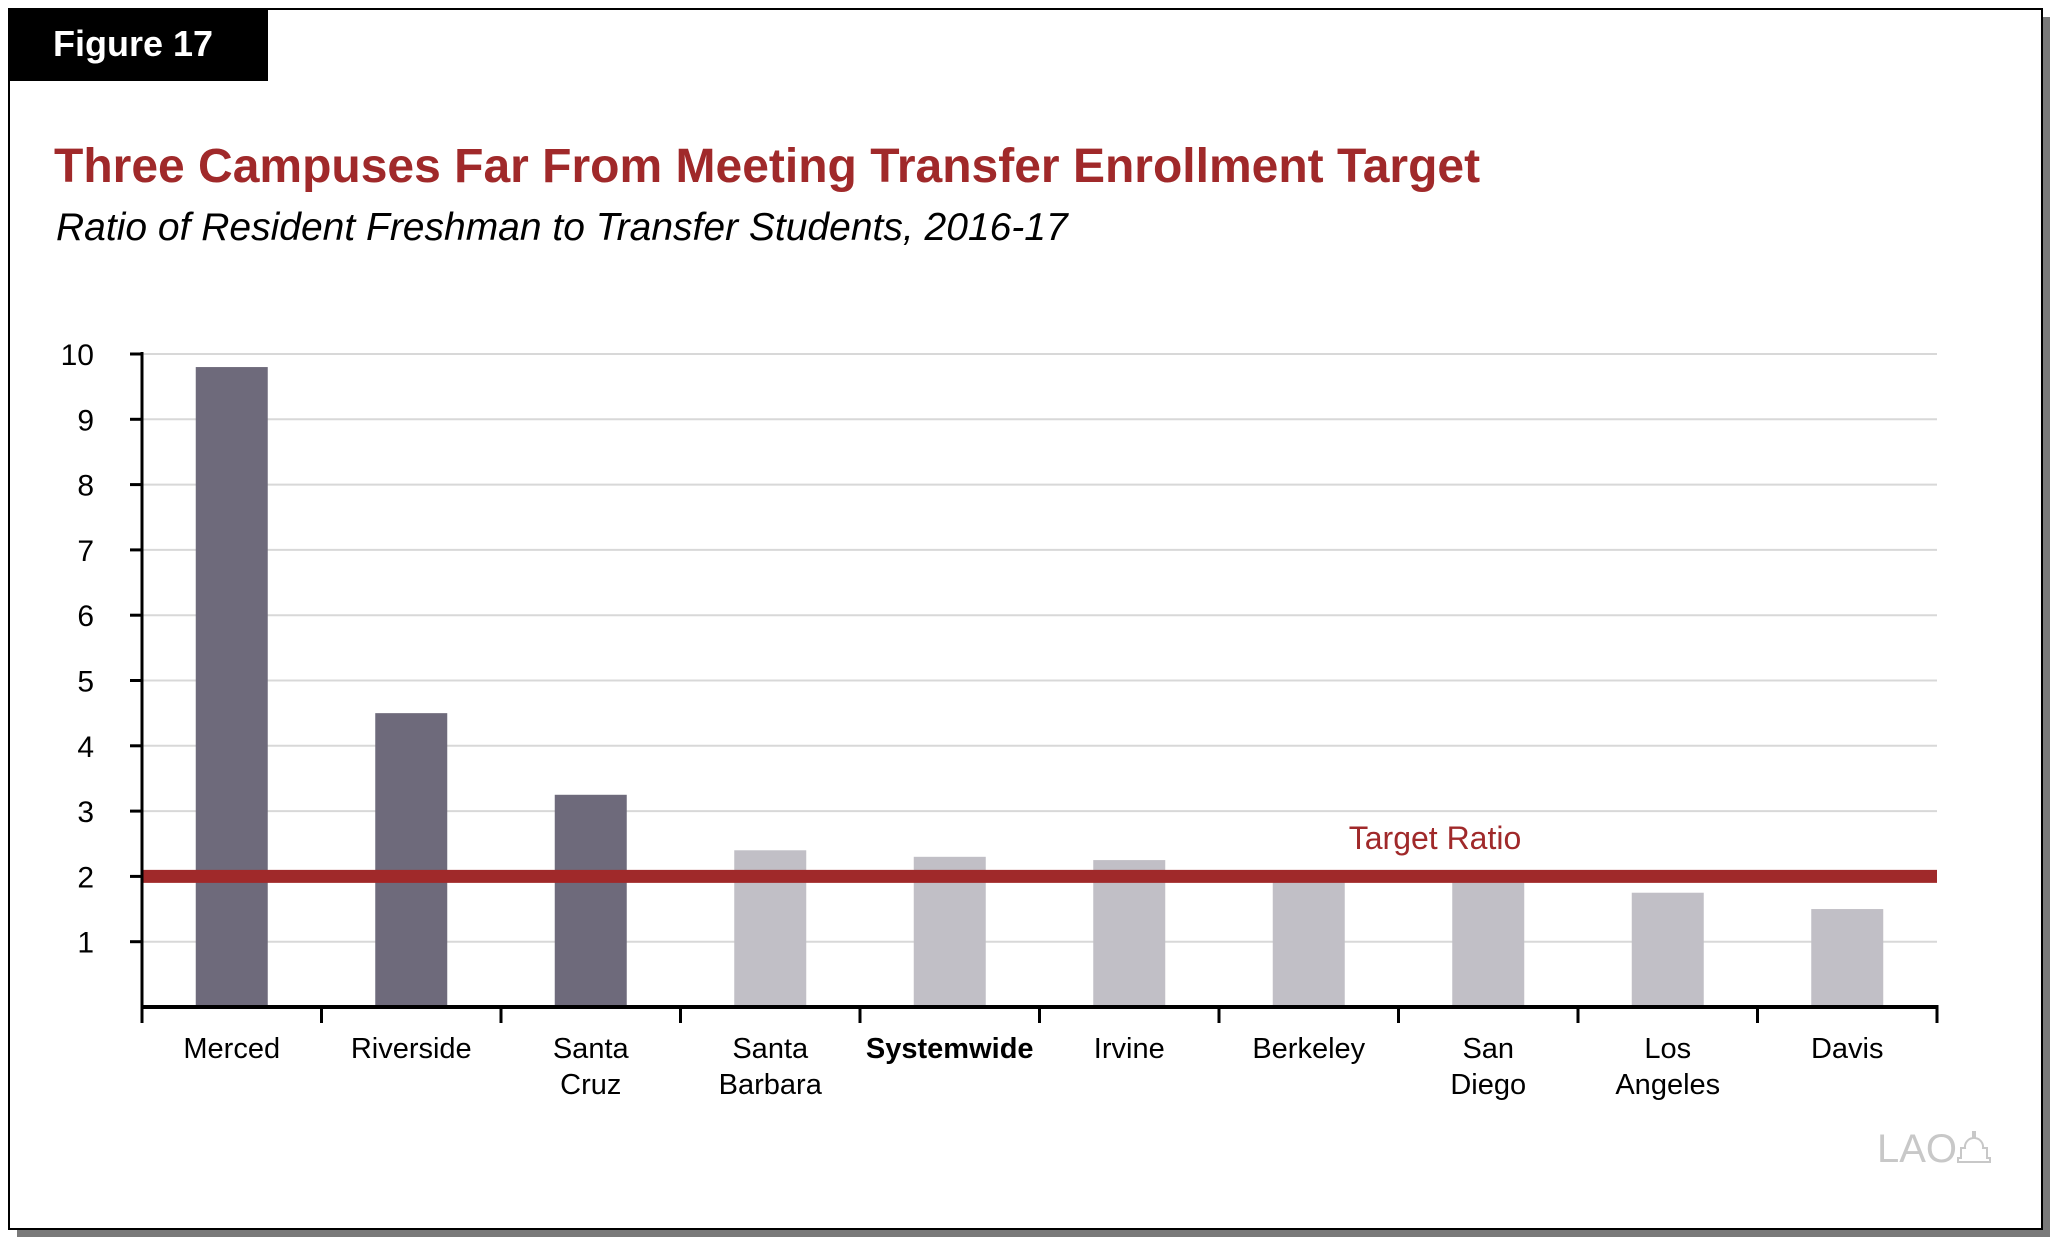  I want to click on figure-label: Figure 17, so click(133, 43).